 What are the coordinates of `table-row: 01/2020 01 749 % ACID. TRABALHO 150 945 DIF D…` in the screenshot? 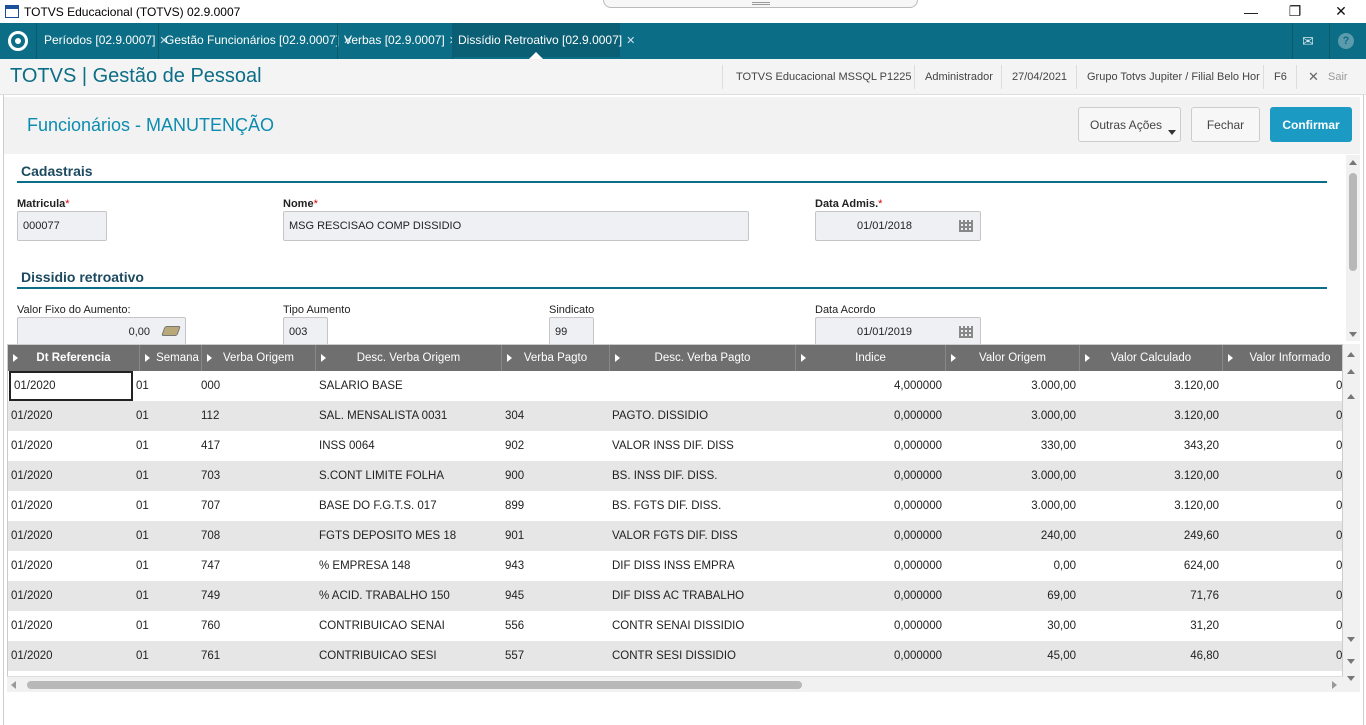 It's located at (675, 596).